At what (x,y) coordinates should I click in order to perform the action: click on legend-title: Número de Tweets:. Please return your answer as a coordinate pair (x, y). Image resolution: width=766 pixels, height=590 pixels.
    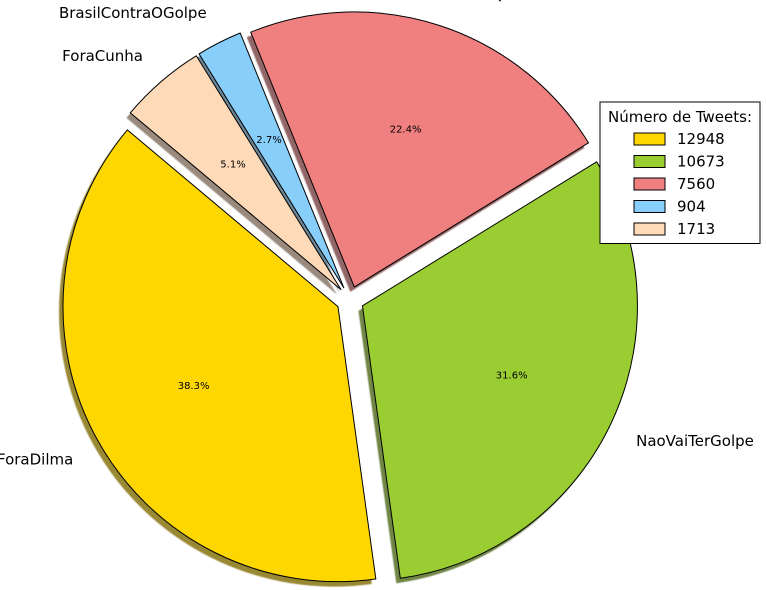
    Looking at the image, I should click on (680, 117).